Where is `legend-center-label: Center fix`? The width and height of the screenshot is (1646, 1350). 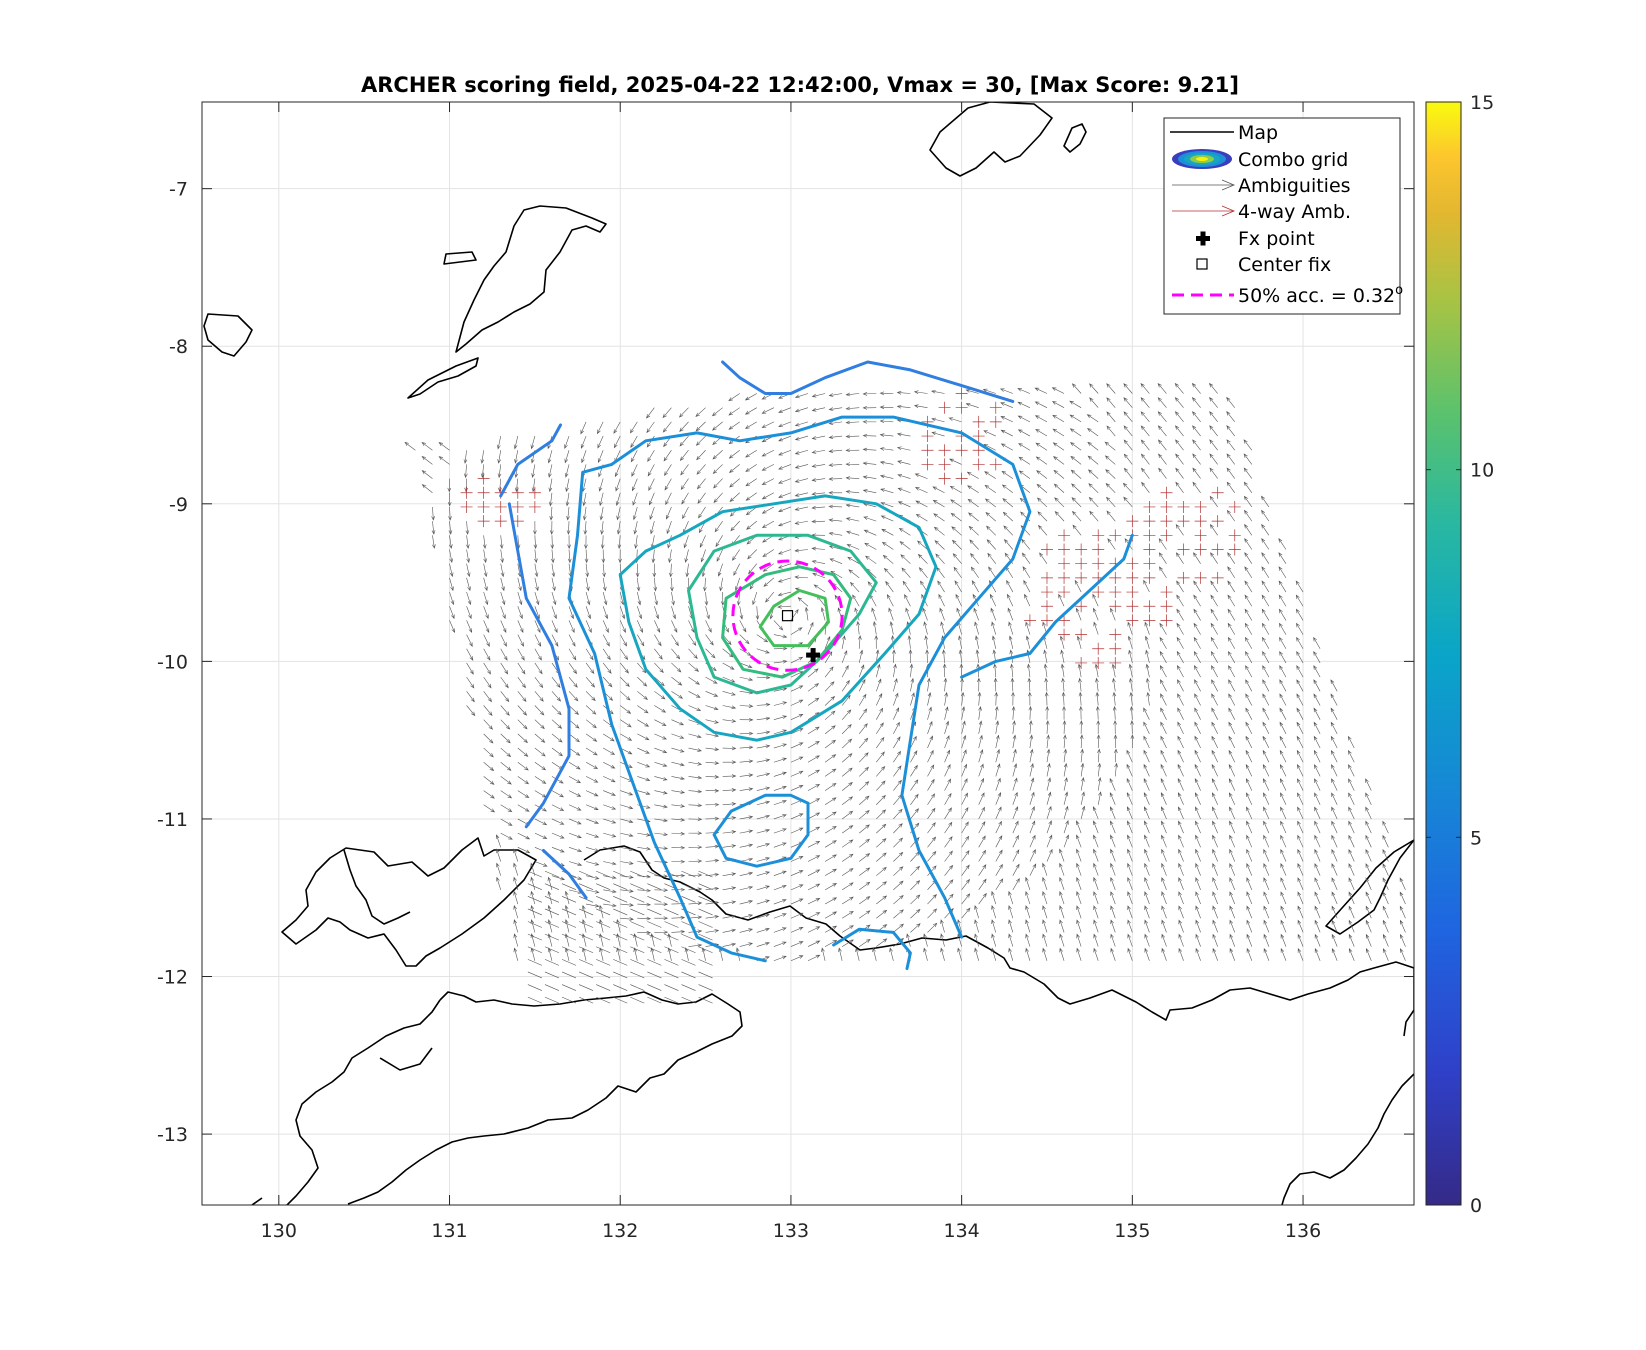 legend-center-label: Center fix is located at coordinates (1284, 265).